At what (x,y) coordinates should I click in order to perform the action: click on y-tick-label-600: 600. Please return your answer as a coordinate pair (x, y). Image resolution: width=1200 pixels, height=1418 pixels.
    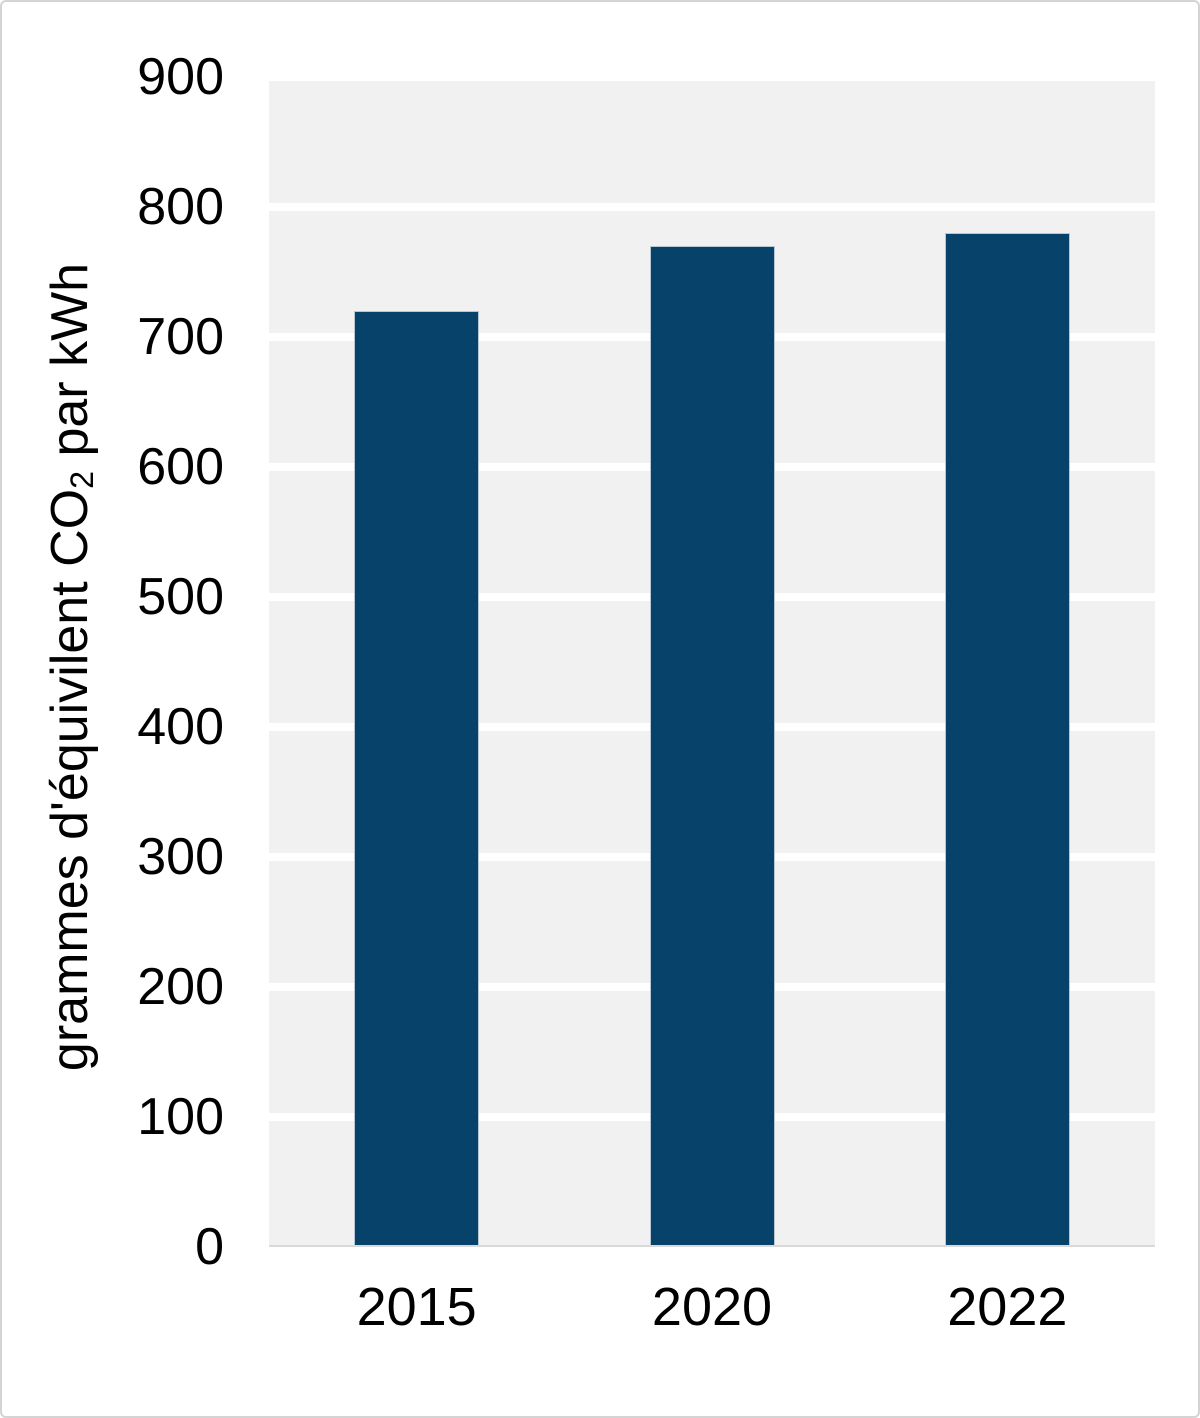
    Looking at the image, I should click on (180, 467).